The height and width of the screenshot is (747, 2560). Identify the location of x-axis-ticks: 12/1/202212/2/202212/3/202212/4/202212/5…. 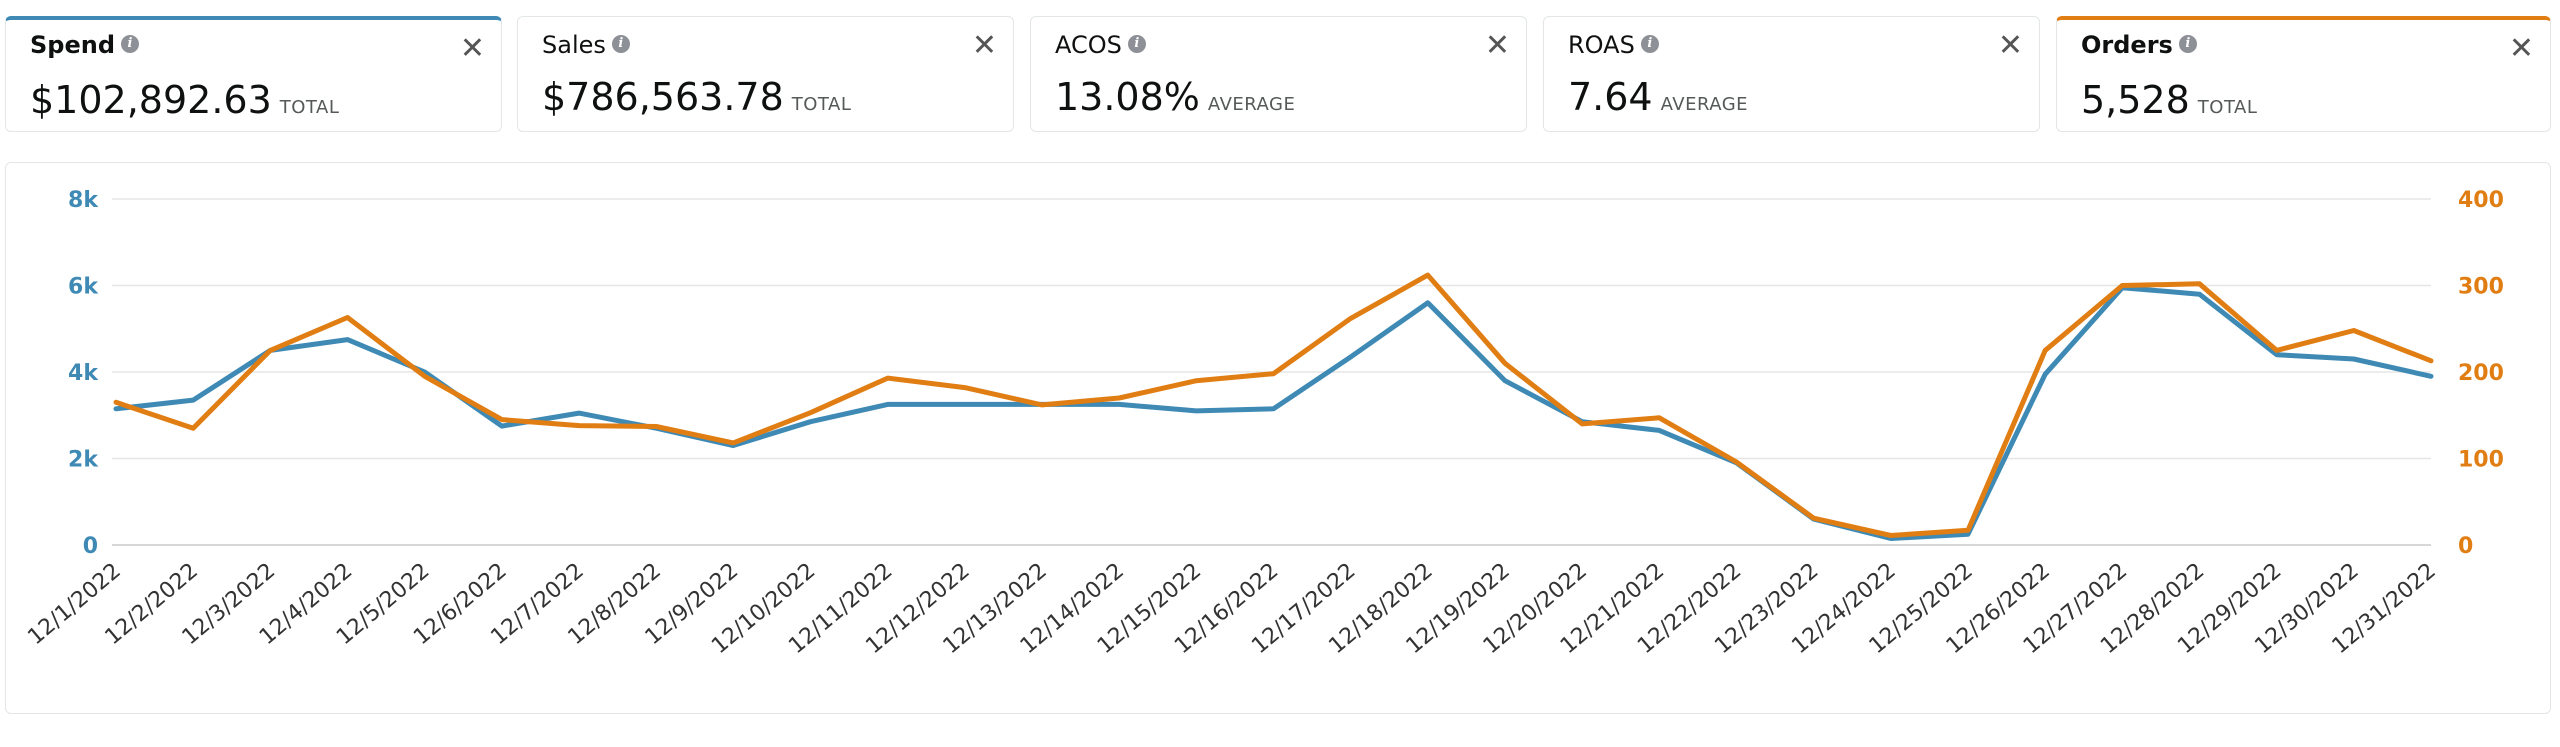
(1231, 608).